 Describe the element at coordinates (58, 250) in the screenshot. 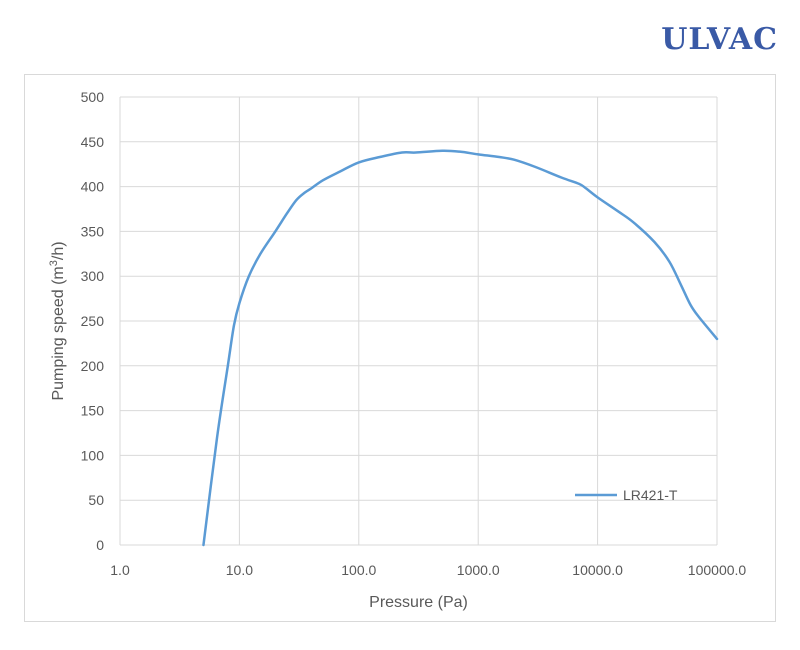

I see `y-axis-title-tail: /h)` at that location.